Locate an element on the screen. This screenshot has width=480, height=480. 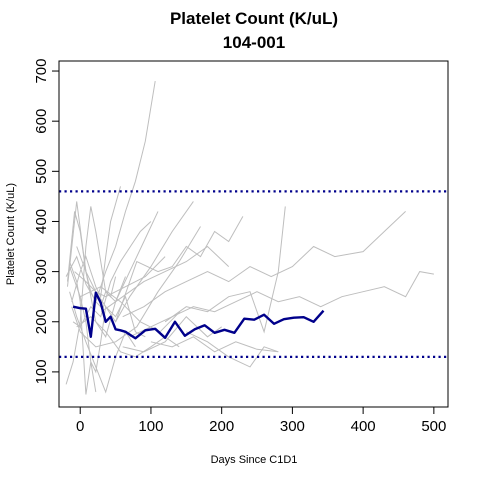
highlight-series-line is located at coordinates (198, 315).